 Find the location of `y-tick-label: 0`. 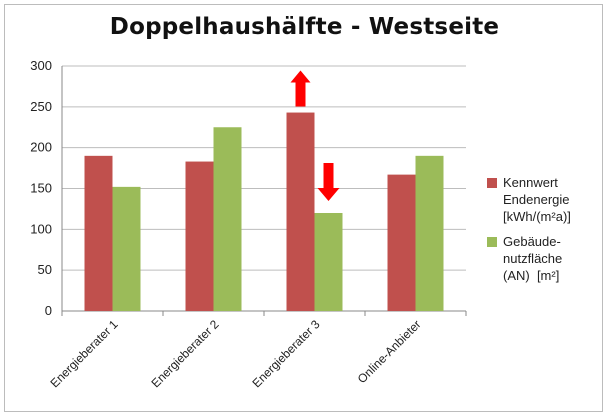

y-tick-label: 0 is located at coordinates (48, 310).